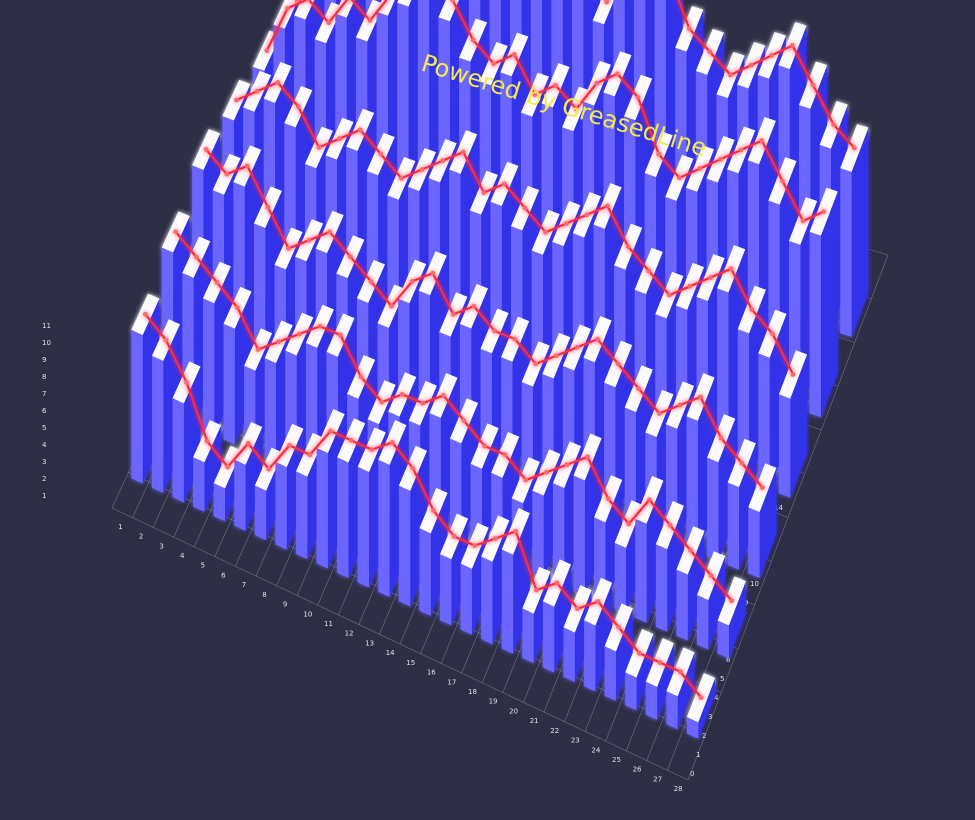 This screenshot has width=975, height=820. What do you see at coordinates (44, 394) in the screenshot?
I see `left-axis-tick-label: 7` at bounding box center [44, 394].